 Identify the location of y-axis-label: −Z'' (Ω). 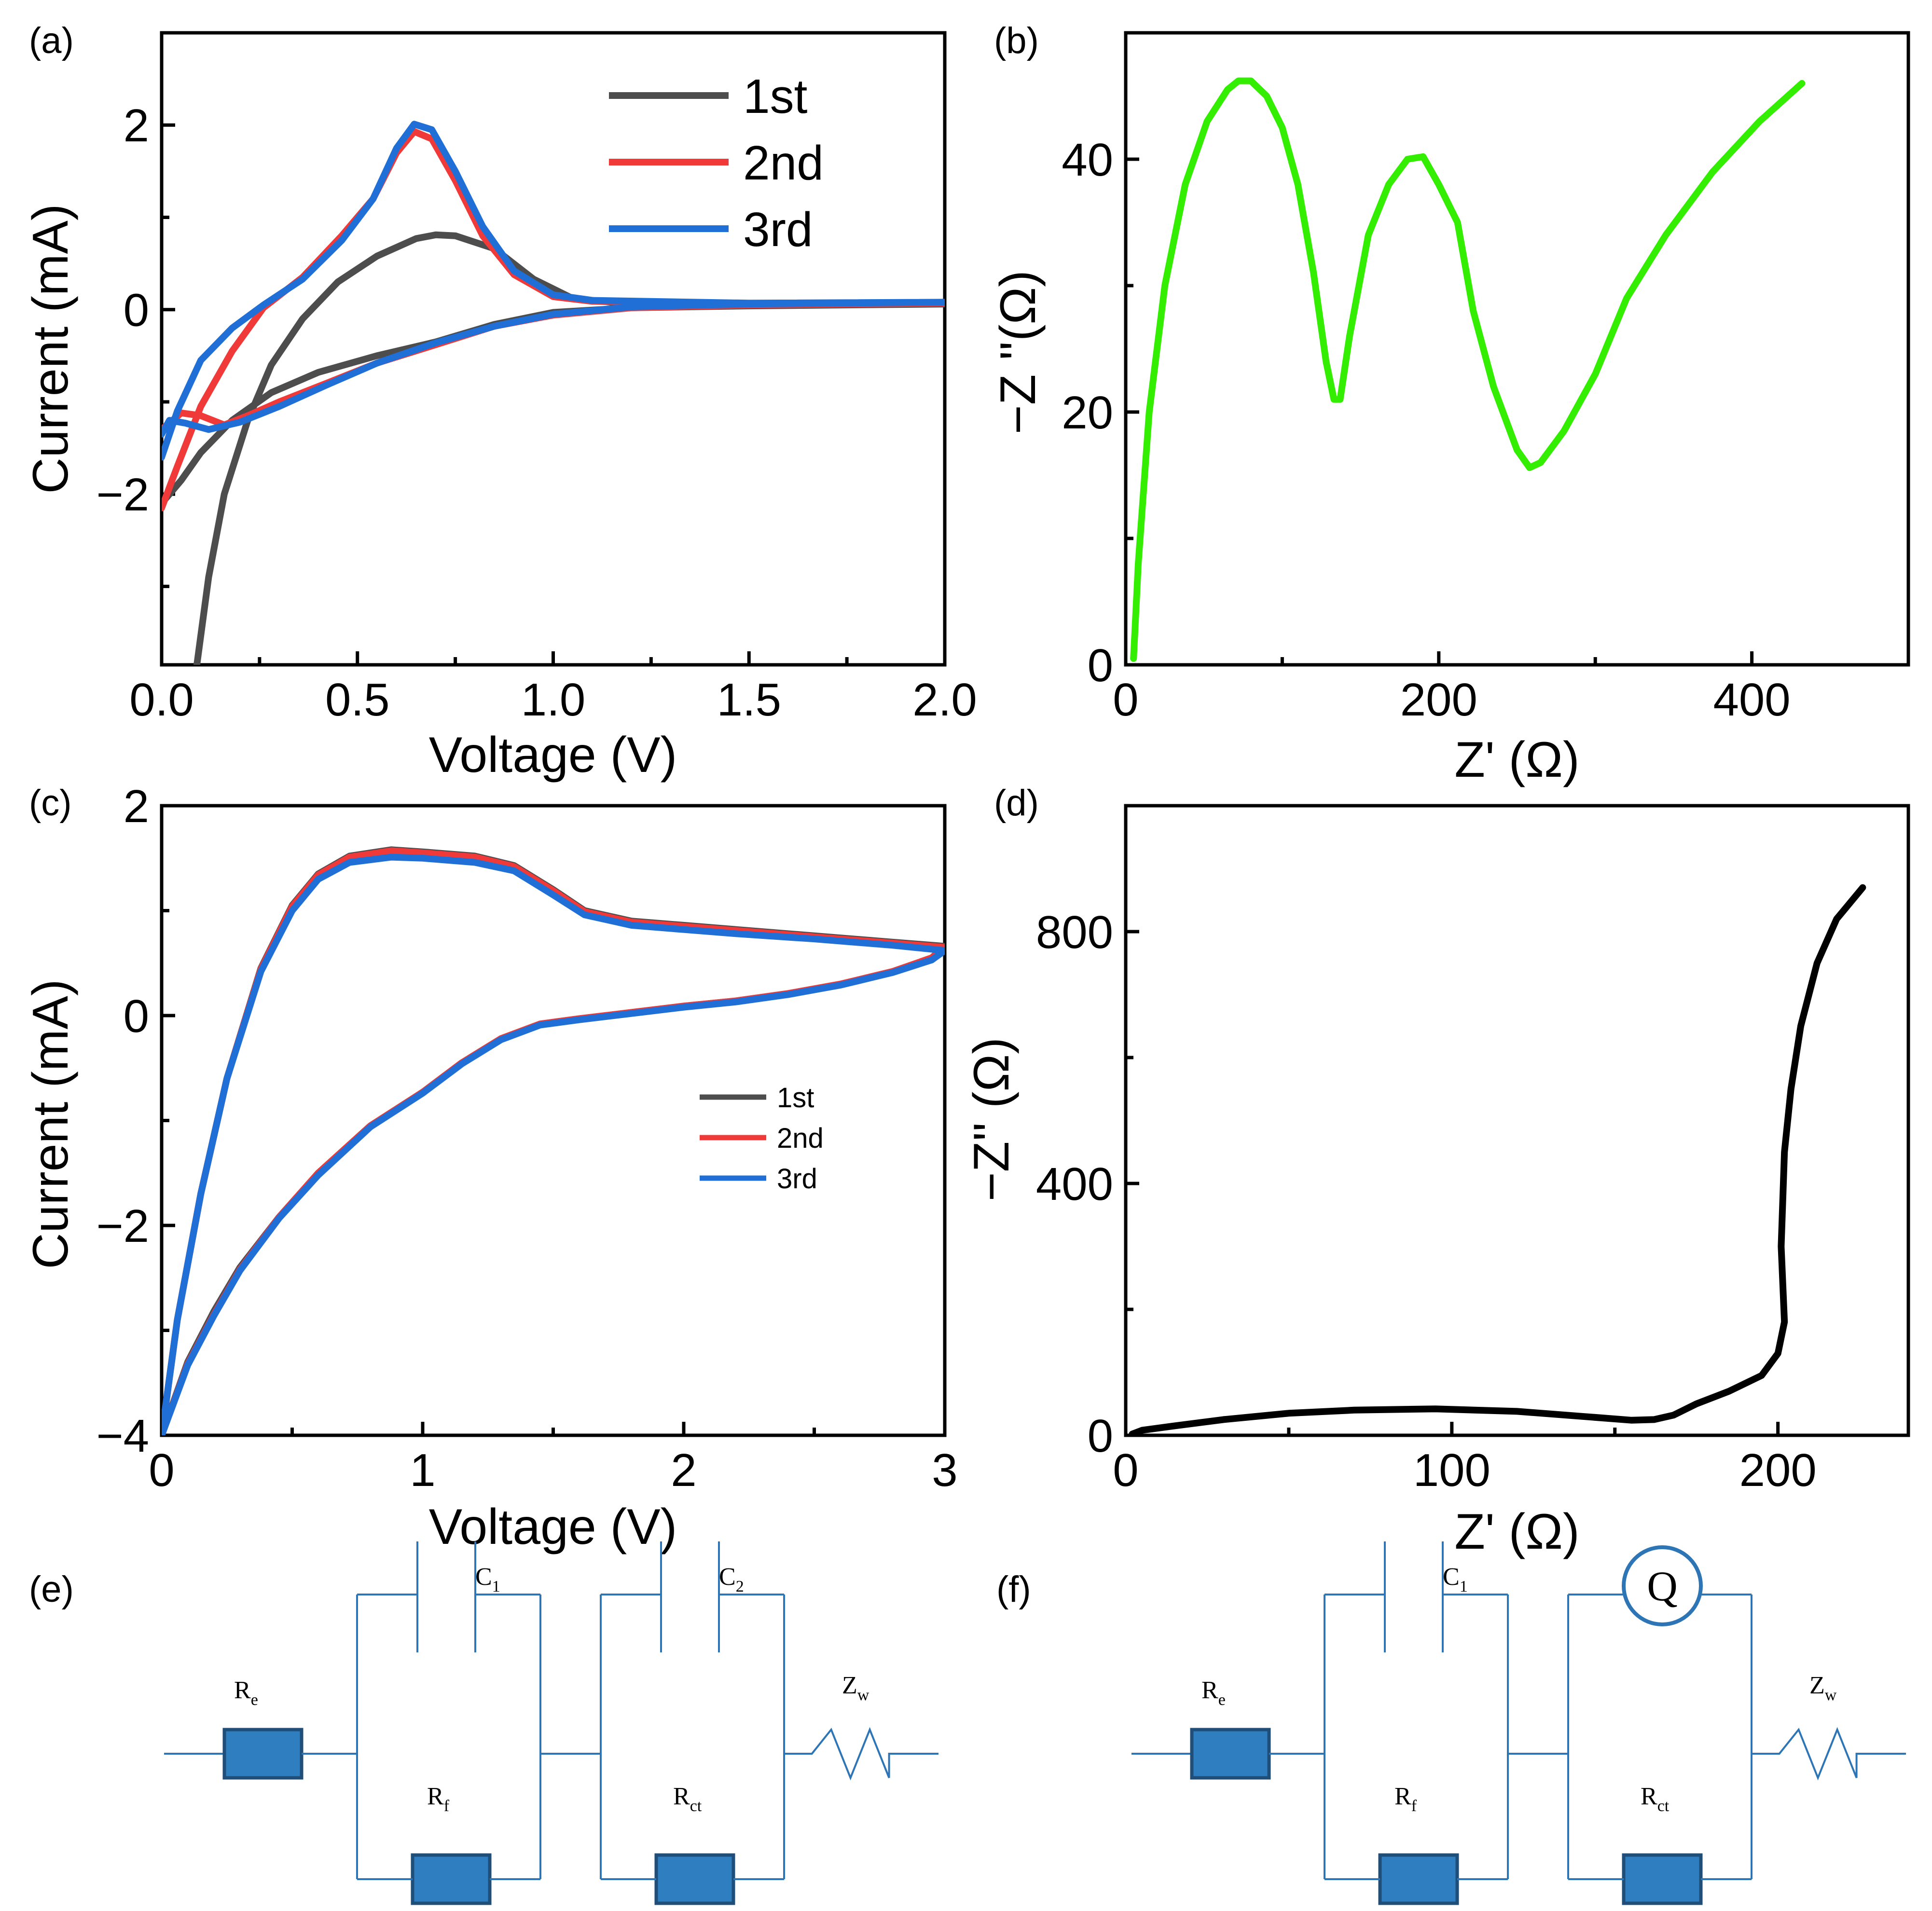
(992, 1119).